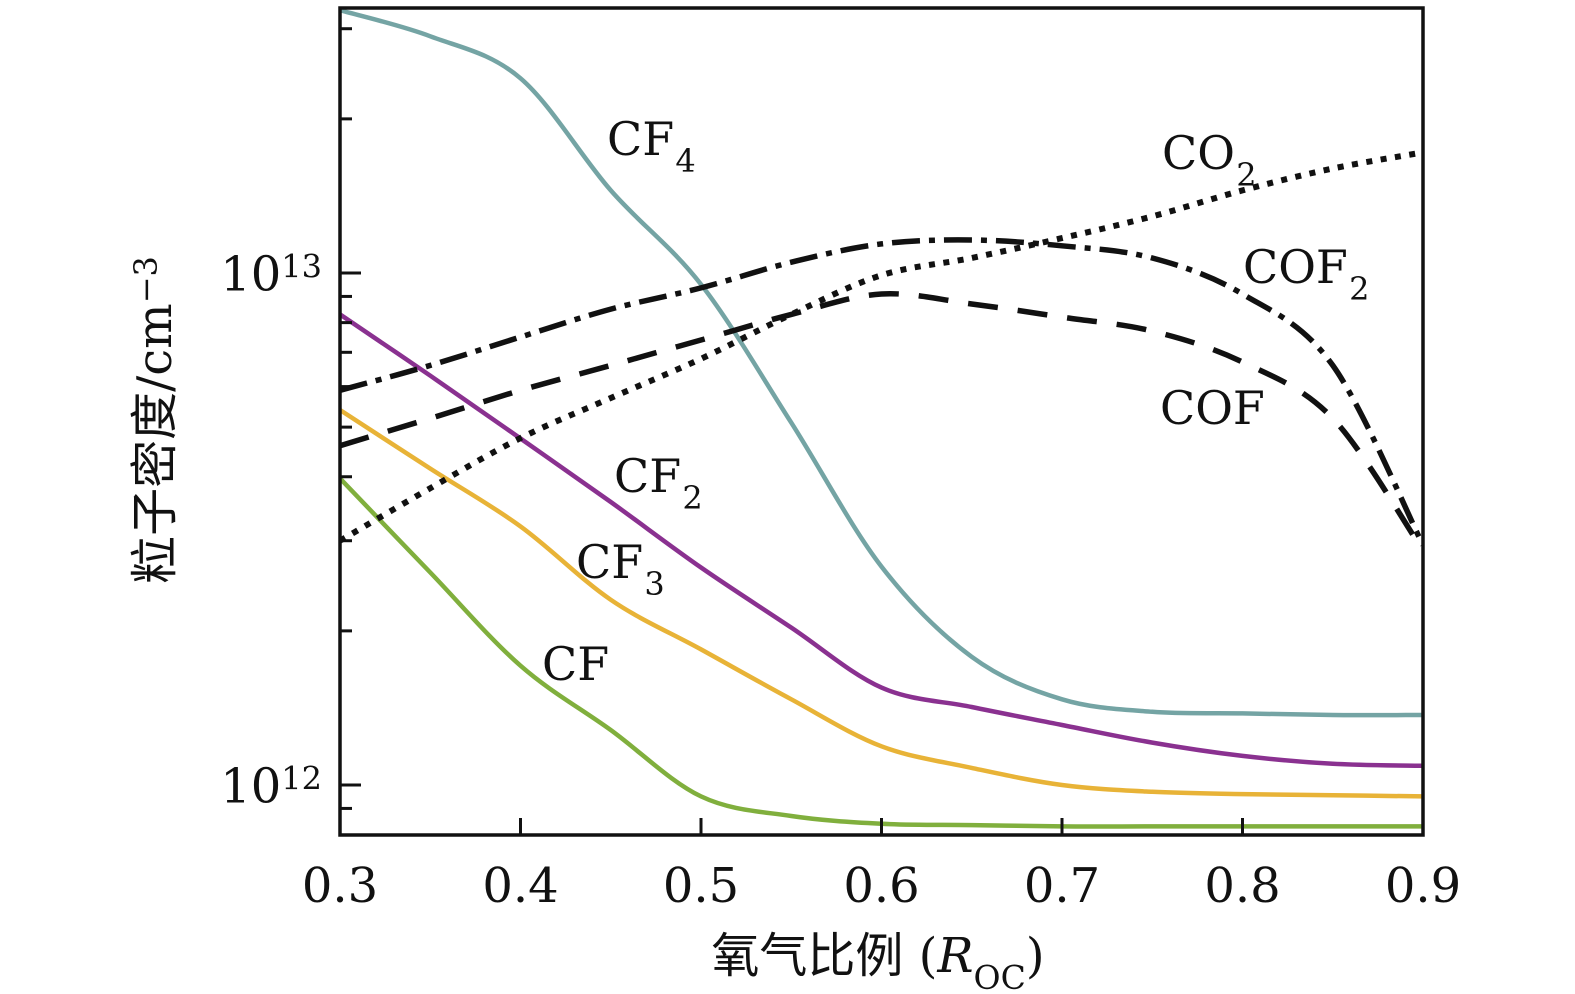  I want to click on x-axis-title: 氧气比例 (ROC), so click(878, 955).